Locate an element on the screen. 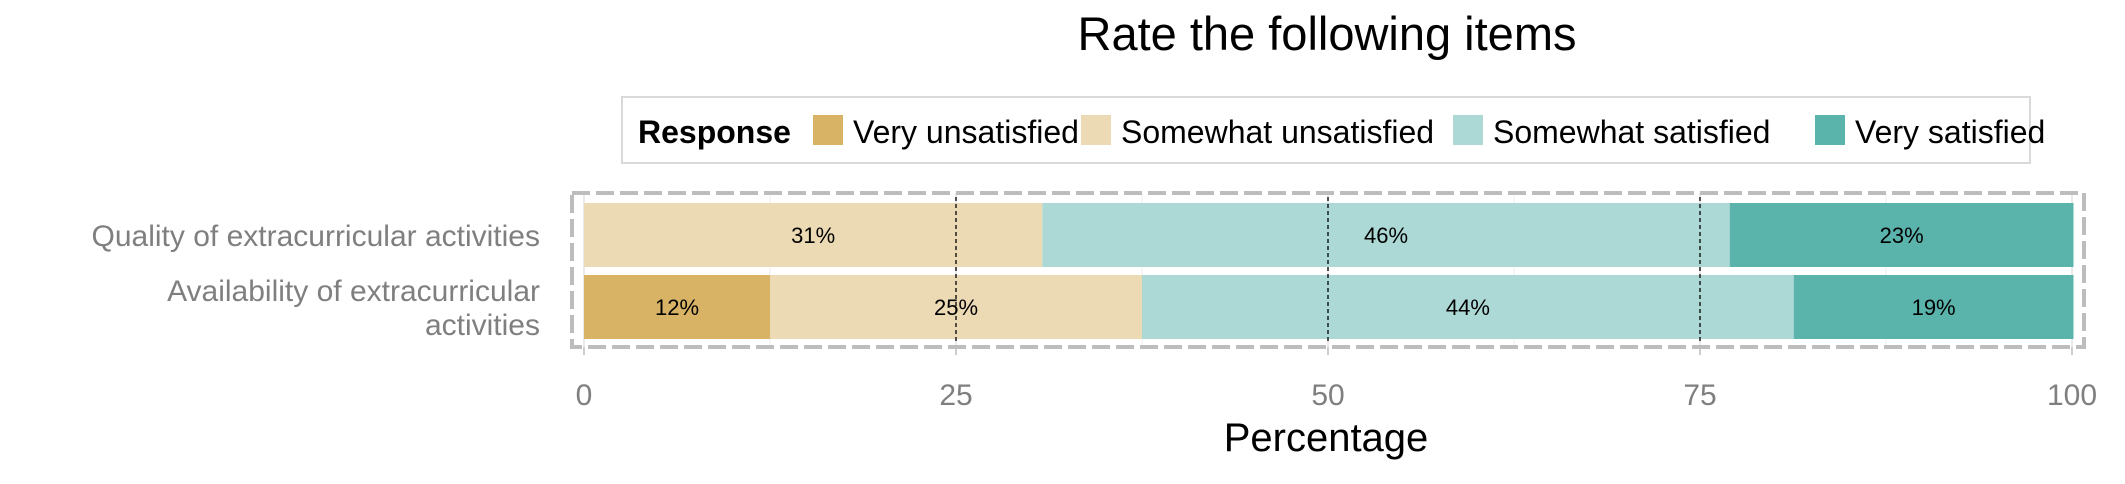 Image resolution: width=2125 pixels, height=484 pixels. data-label: 19% is located at coordinates (1934, 307).